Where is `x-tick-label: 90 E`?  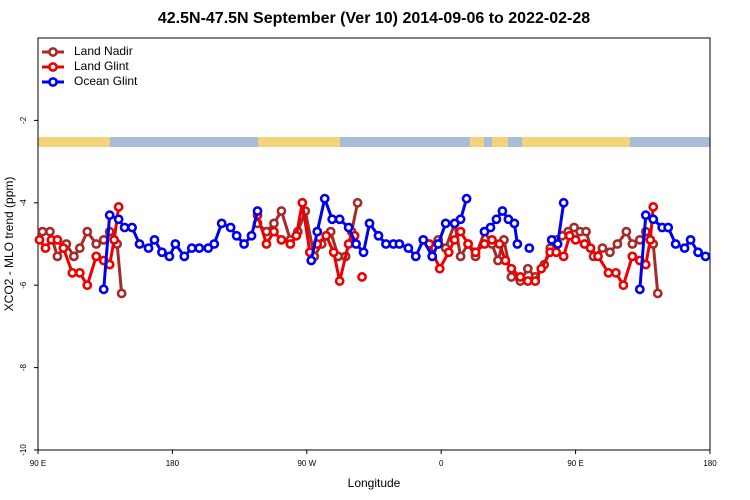
x-tick-label: 90 E is located at coordinates (38, 463).